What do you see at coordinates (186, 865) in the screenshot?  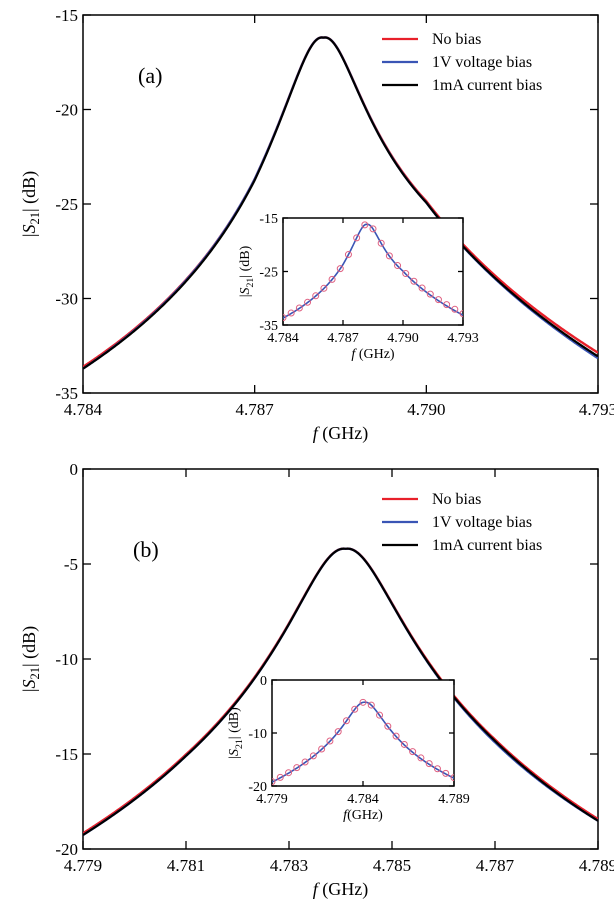 I see `x-tick-label: 4.781` at bounding box center [186, 865].